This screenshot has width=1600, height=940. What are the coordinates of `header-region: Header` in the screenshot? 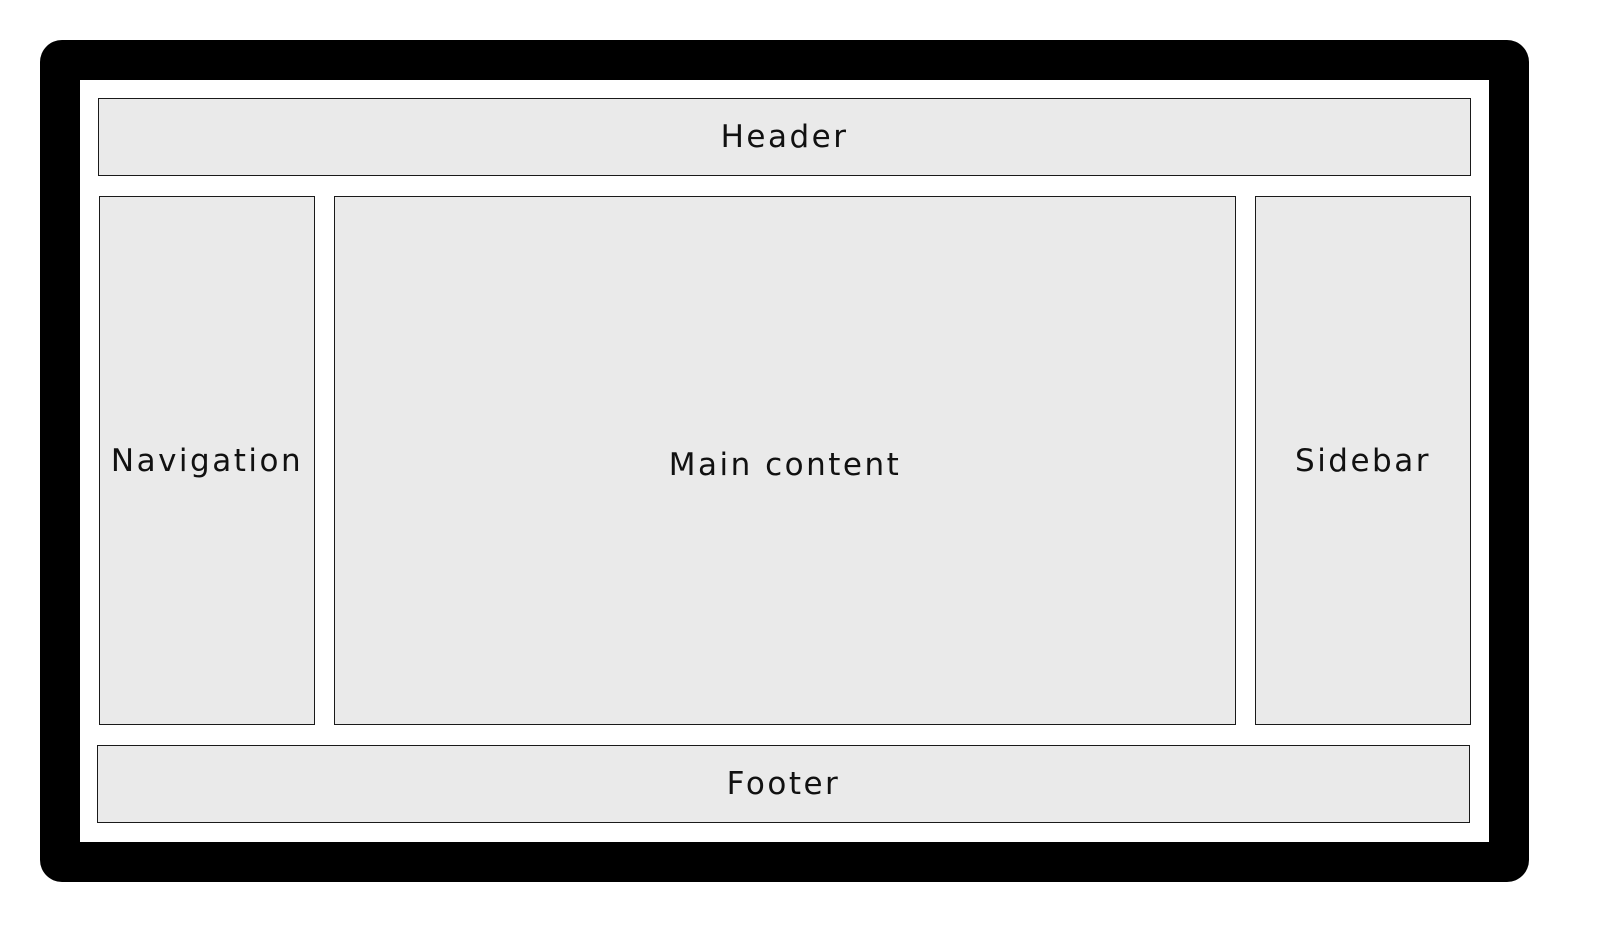 It's located at (784, 137).